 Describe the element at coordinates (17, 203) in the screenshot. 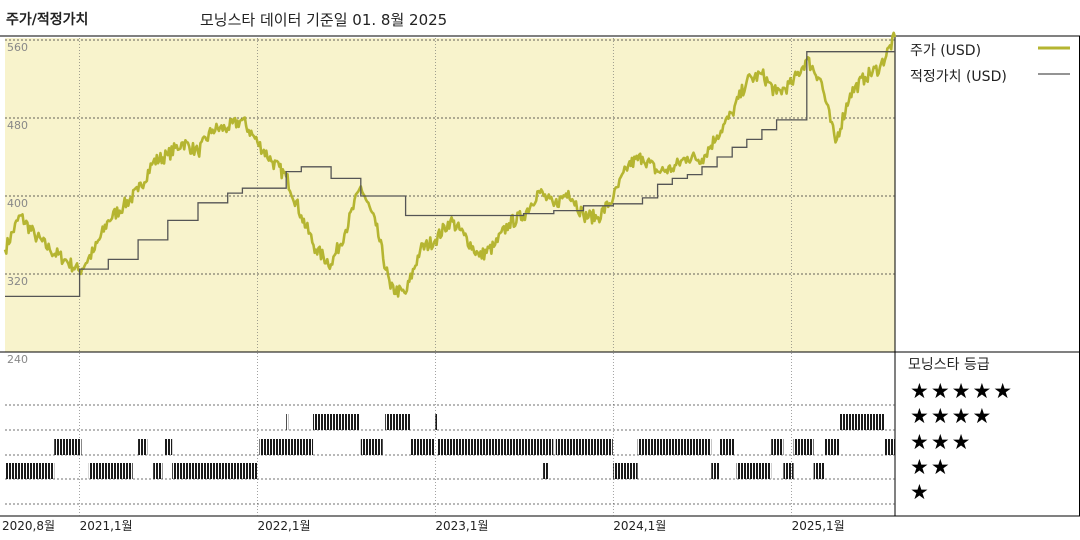

I see `y-tick-label: 400` at that location.